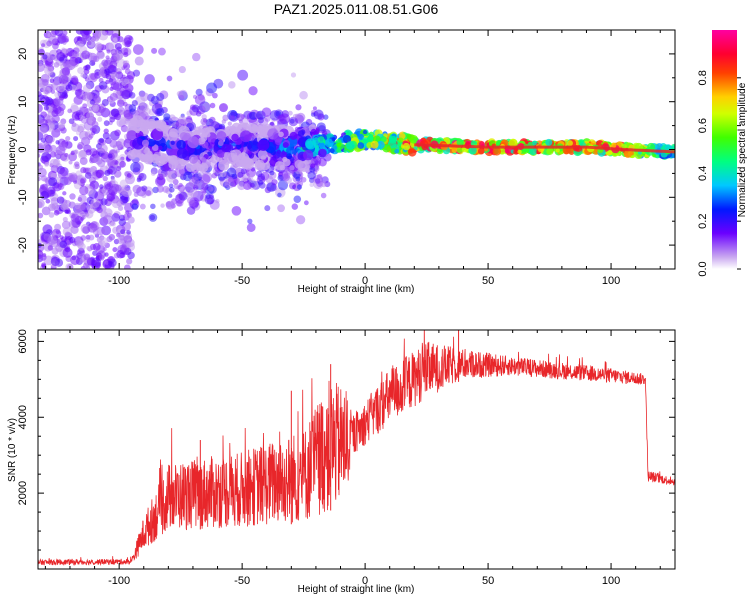  What do you see at coordinates (703, 173) in the screenshot?
I see `colorbar-tick-label: 0.4` at bounding box center [703, 173].